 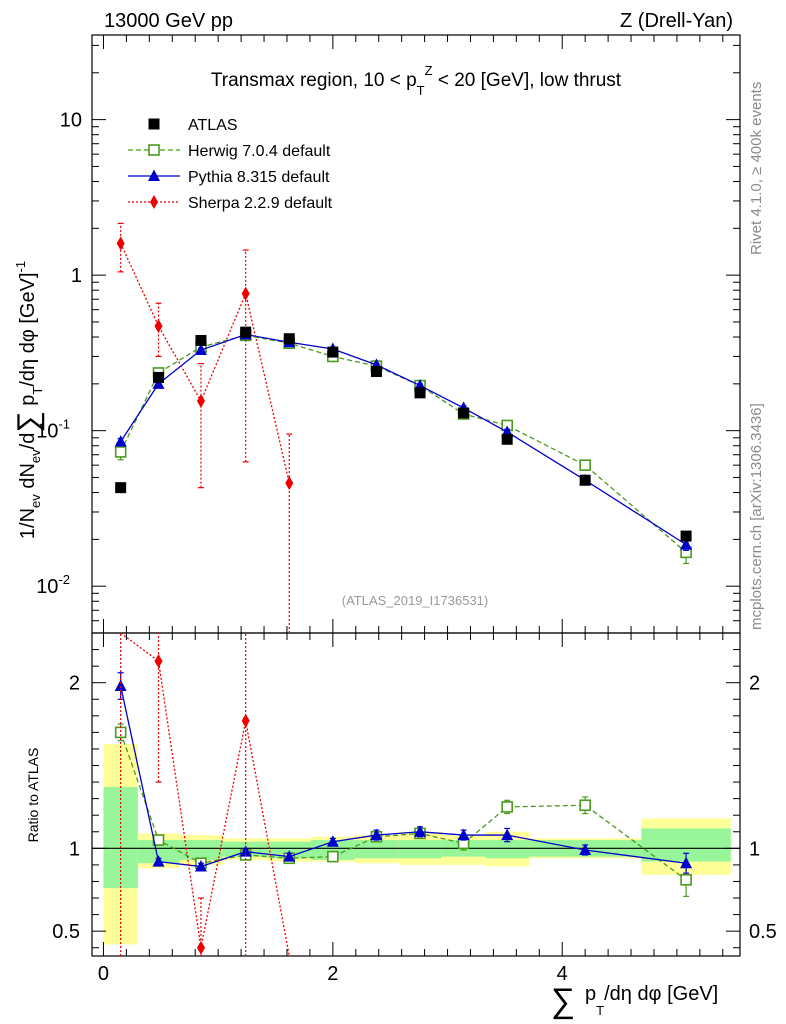 What do you see at coordinates (74, 684) in the screenshot?
I see `ratio-y-tick-label: 2` at bounding box center [74, 684].